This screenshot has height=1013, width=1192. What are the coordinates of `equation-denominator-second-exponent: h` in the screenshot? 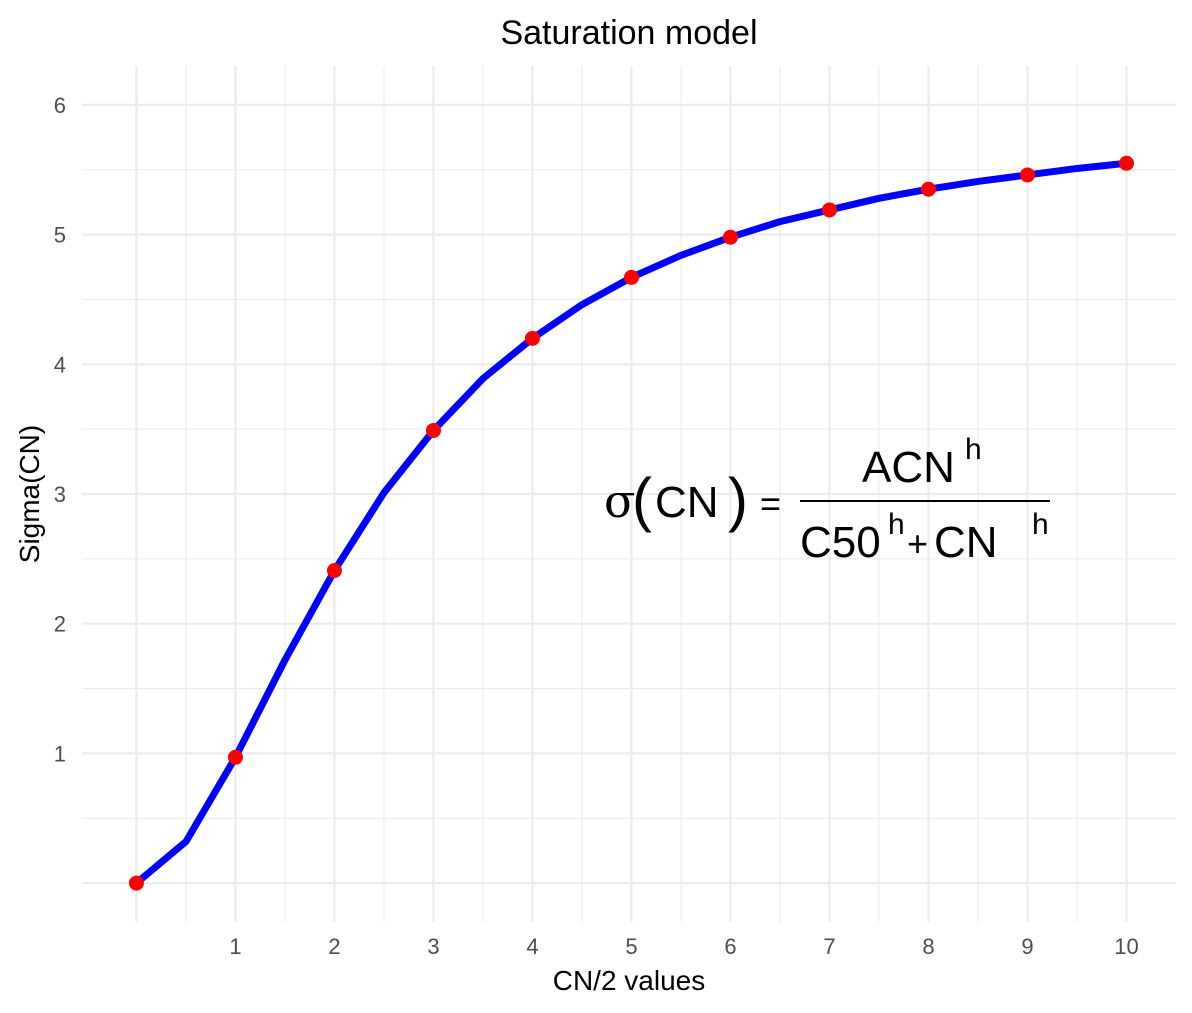 It's located at (1040, 524).